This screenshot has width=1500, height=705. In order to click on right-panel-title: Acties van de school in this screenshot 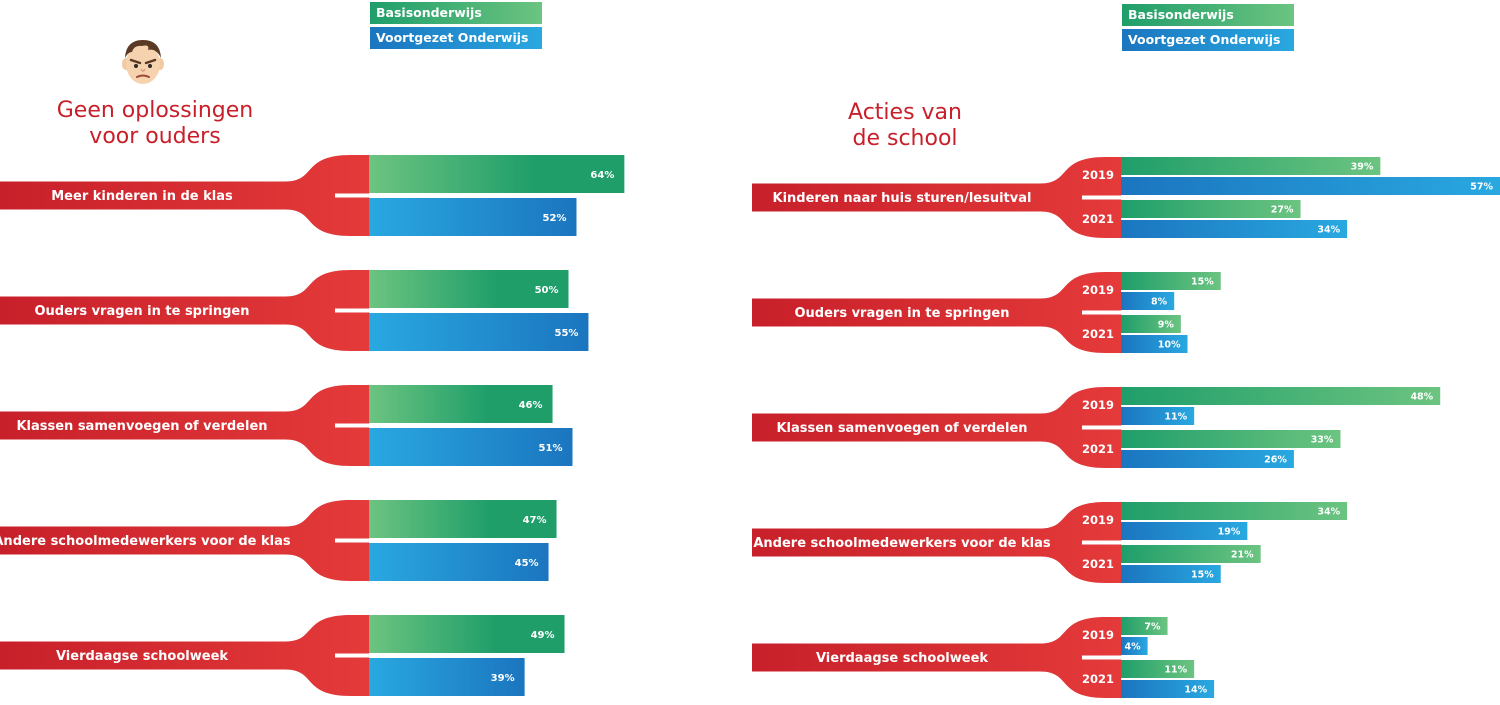, I will do `click(905, 125)`.